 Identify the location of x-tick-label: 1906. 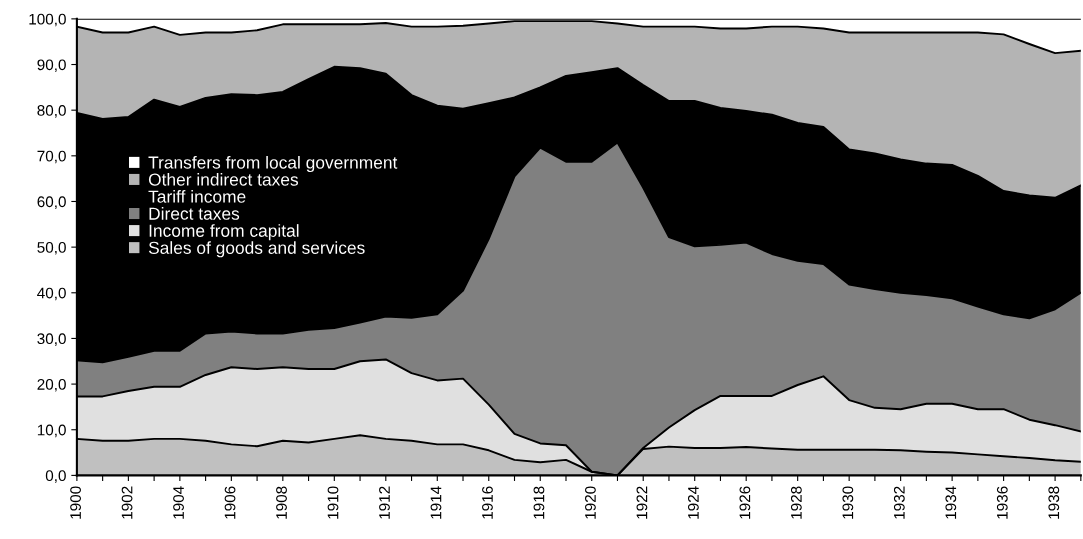
(230, 502).